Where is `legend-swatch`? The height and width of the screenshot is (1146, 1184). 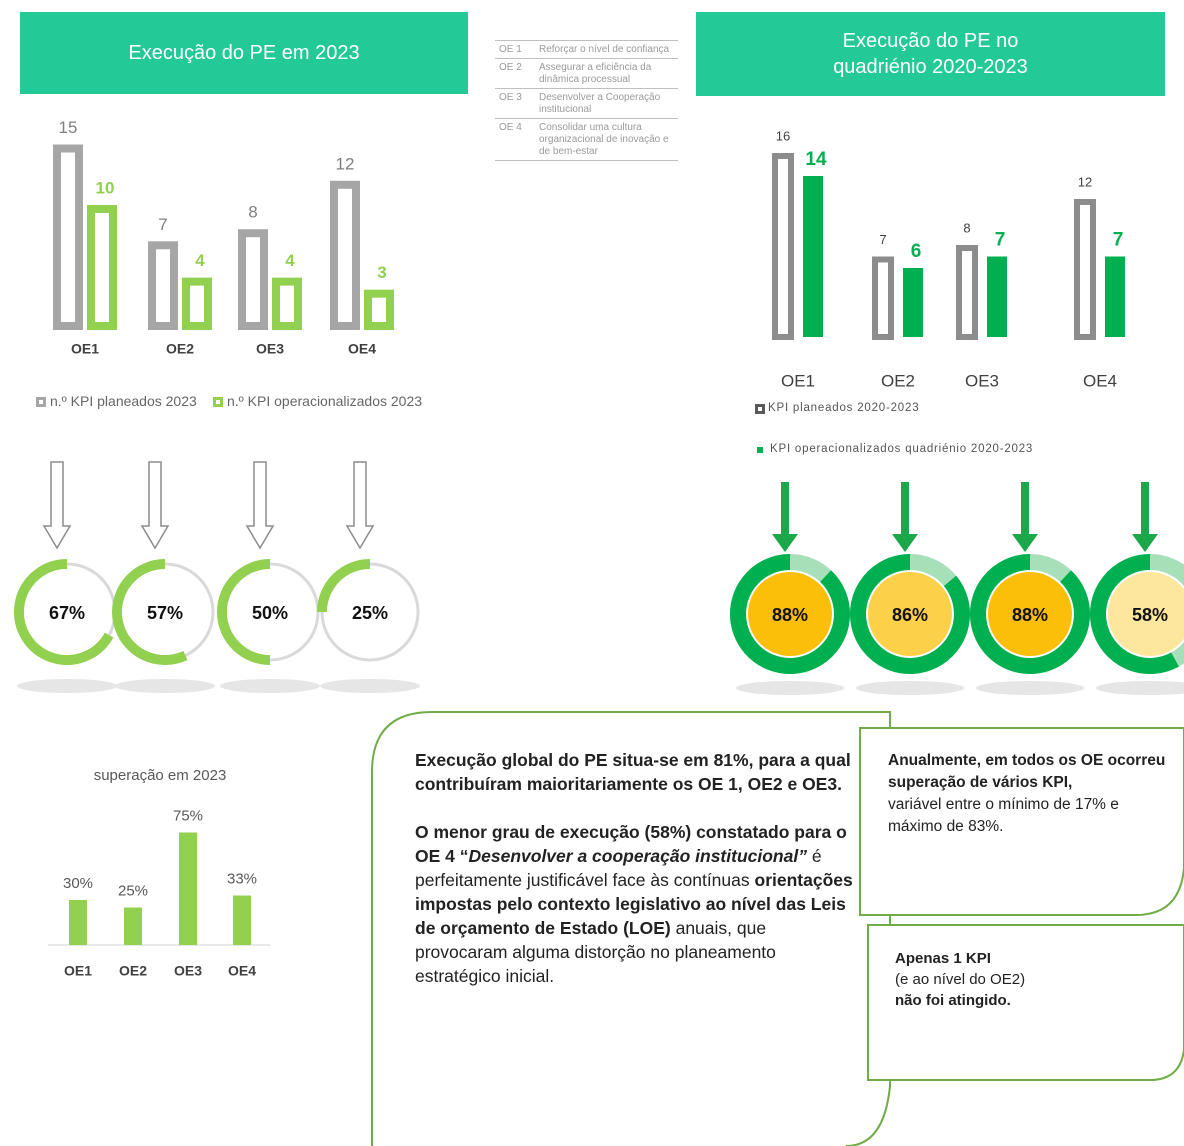
legend-swatch is located at coordinates (760, 450).